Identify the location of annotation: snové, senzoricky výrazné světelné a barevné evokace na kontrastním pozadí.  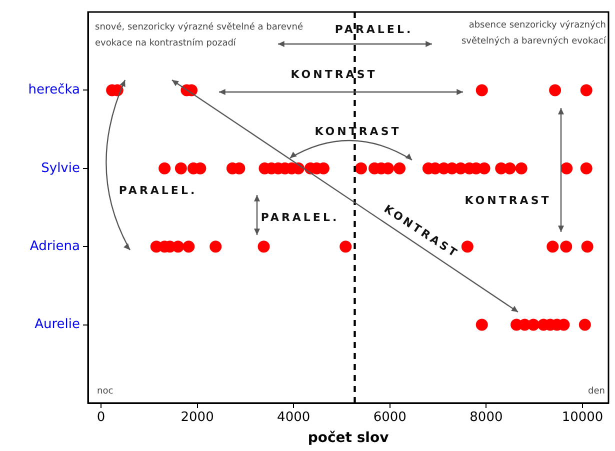
(199, 34).